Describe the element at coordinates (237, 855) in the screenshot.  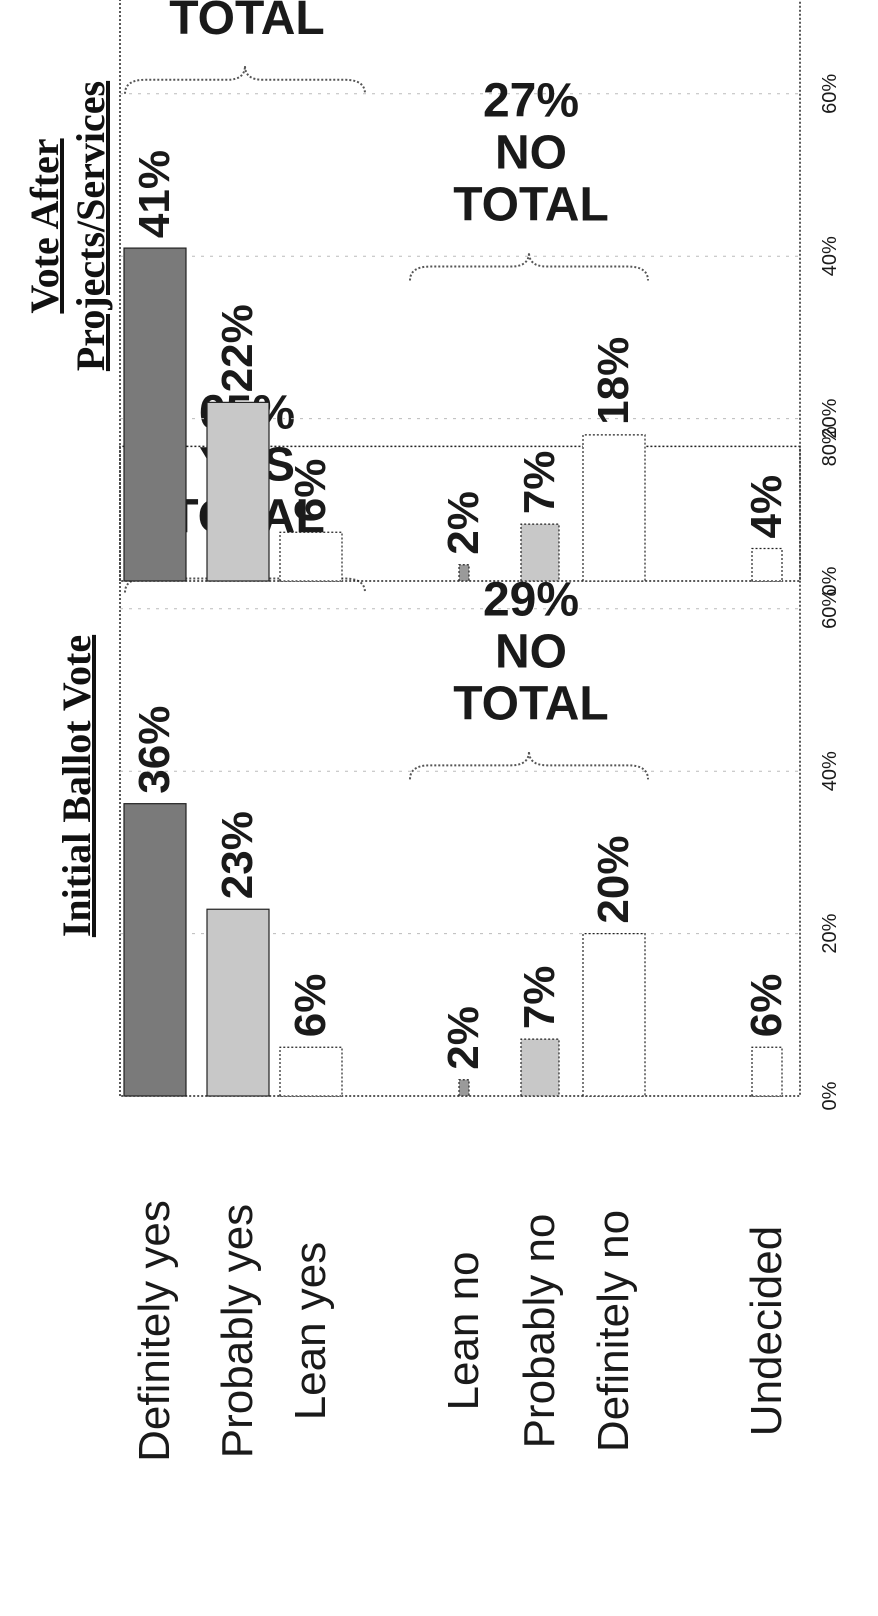
I see `value-label: 23%` at that location.